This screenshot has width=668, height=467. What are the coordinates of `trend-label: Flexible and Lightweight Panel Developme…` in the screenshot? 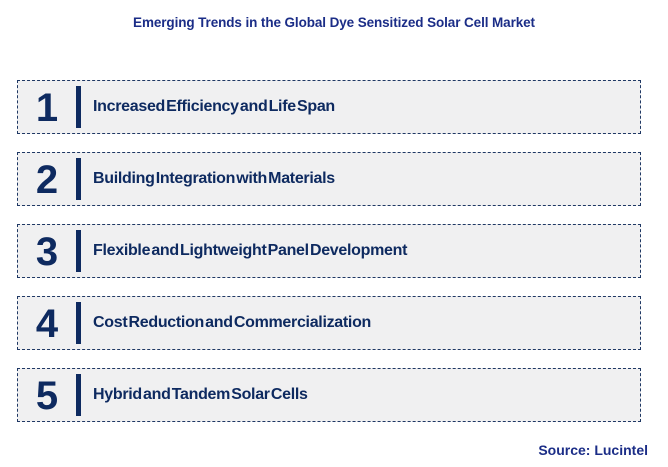 It's located at (250, 250).